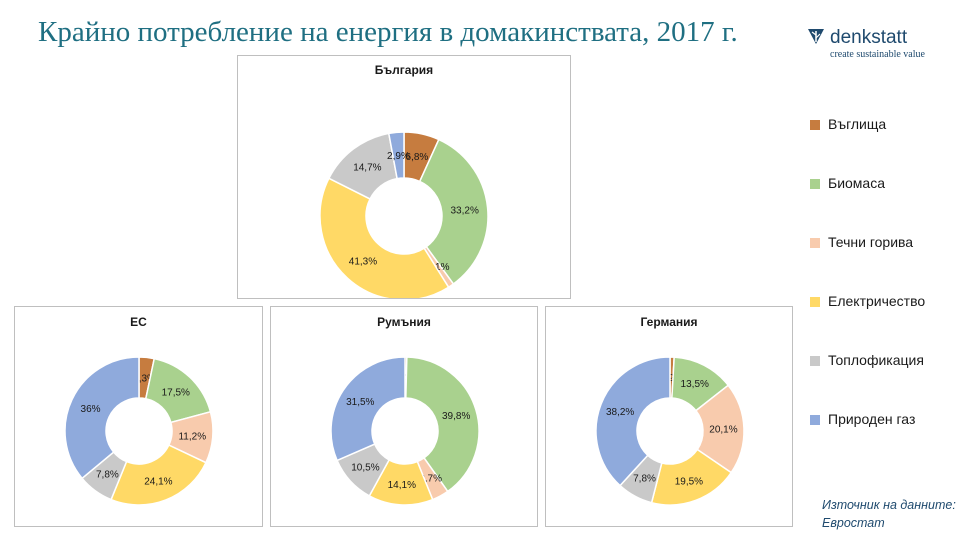 The height and width of the screenshot is (540, 960). Describe the element at coordinates (815, 184) in the screenshot. I see `legend-swatch-biomass` at that location.